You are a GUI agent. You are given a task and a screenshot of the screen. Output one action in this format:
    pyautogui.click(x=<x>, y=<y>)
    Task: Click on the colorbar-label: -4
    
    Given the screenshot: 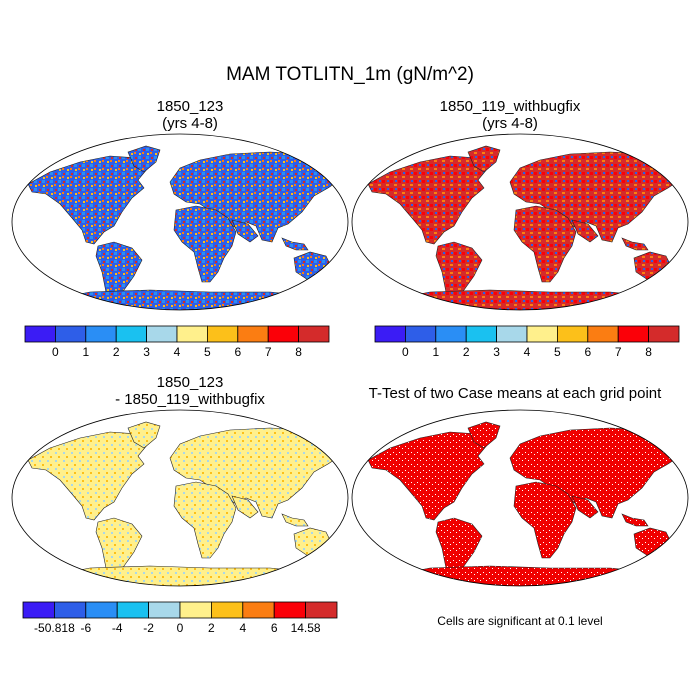 What is the action you would take?
    pyautogui.click(x=117, y=628)
    